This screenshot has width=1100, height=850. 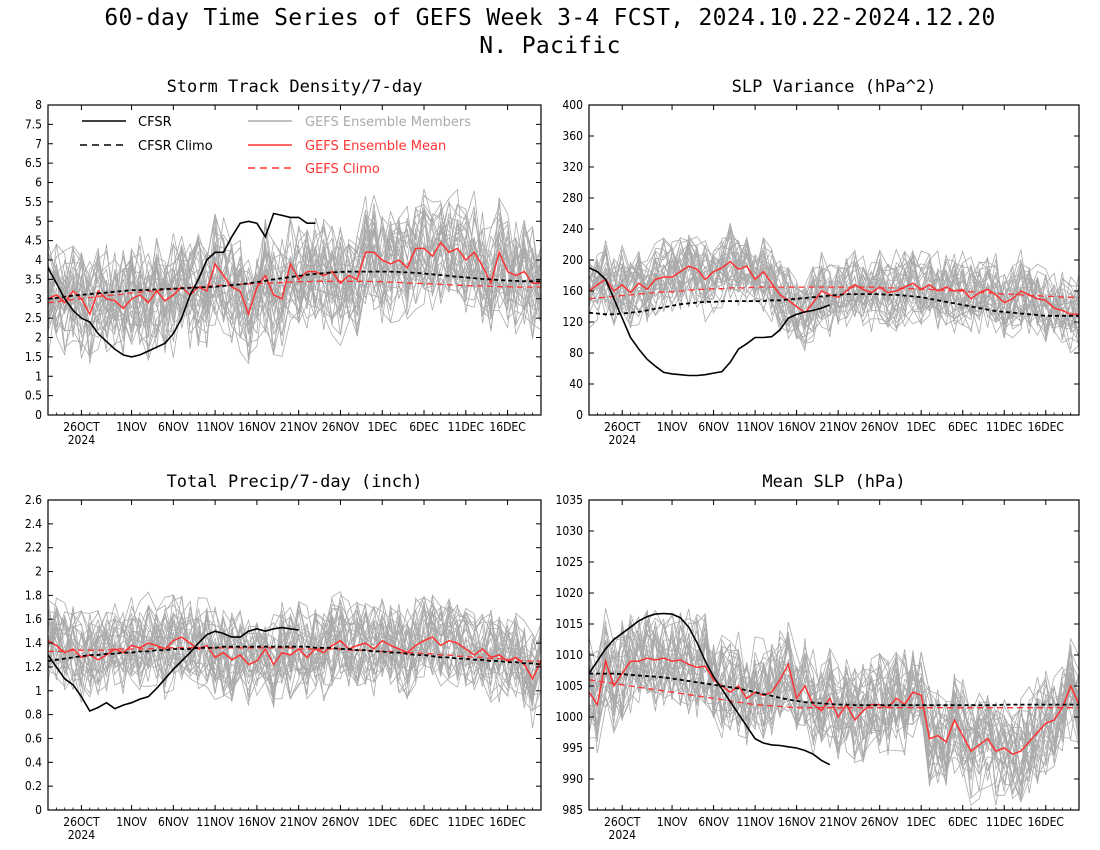 What do you see at coordinates (131, 822) in the screenshot?
I see `total-precip-xtick-label: 1NOV` at bounding box center [131, 822].